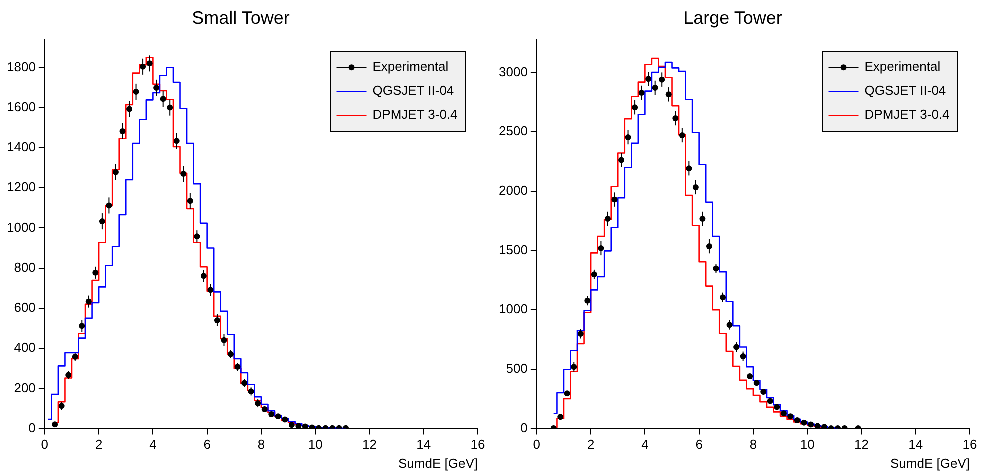  What do you see at coordinates (25, 267) in the screenshot?
I see `y-tick-label: 800` at bounding box center [25, 267].